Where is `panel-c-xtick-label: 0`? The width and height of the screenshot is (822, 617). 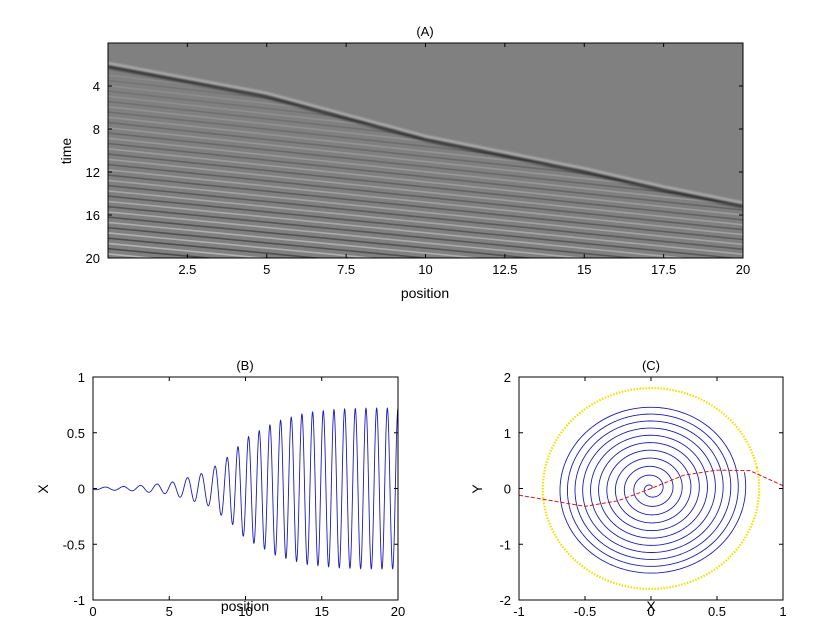 panel-c-xtick-label: 0 is located at coordinates (650, 610).